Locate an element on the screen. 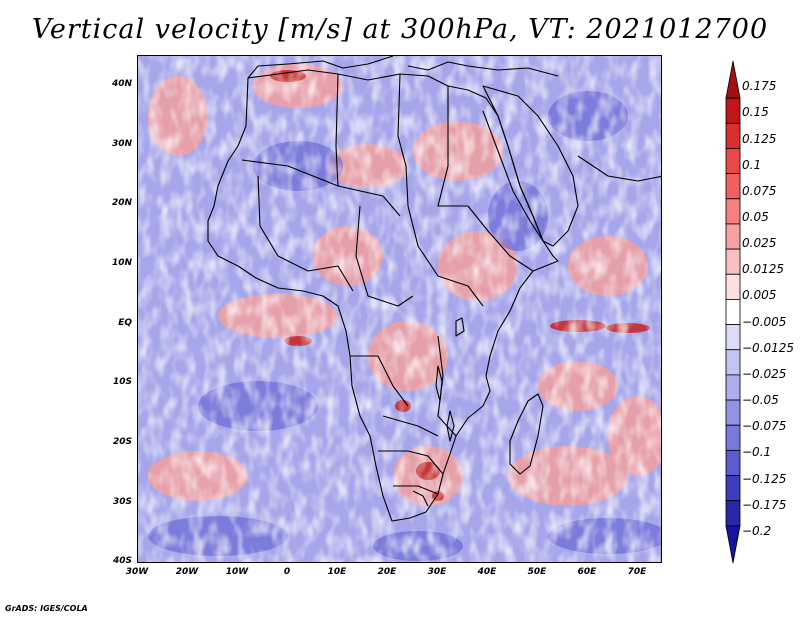 This screenshot has height=618, width=800. lat-label: 10N is located at coordinates (121, 263).